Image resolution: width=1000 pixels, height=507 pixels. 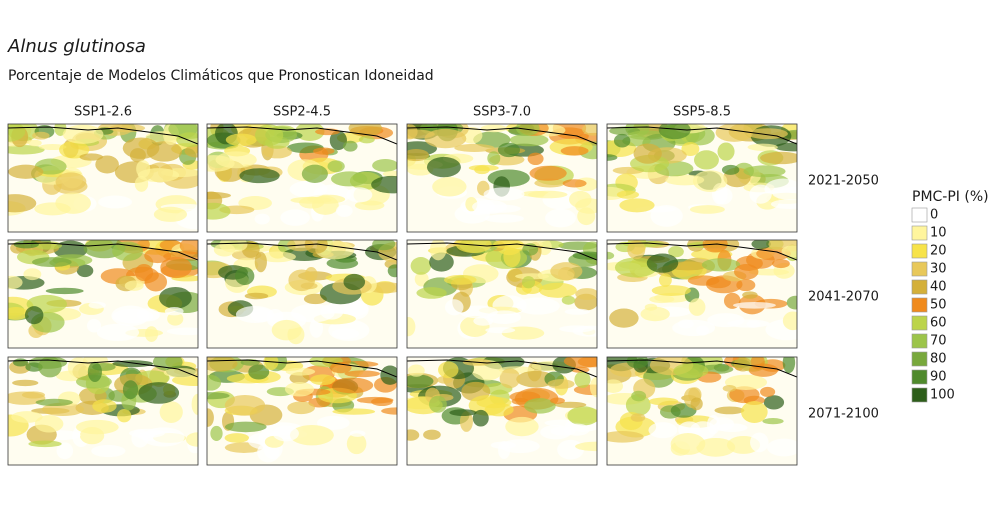 What do you see at coordinates (702, 112) in the screenshot?
I see `column-label: SSP5-8.5` at bounding box center [702, 112].